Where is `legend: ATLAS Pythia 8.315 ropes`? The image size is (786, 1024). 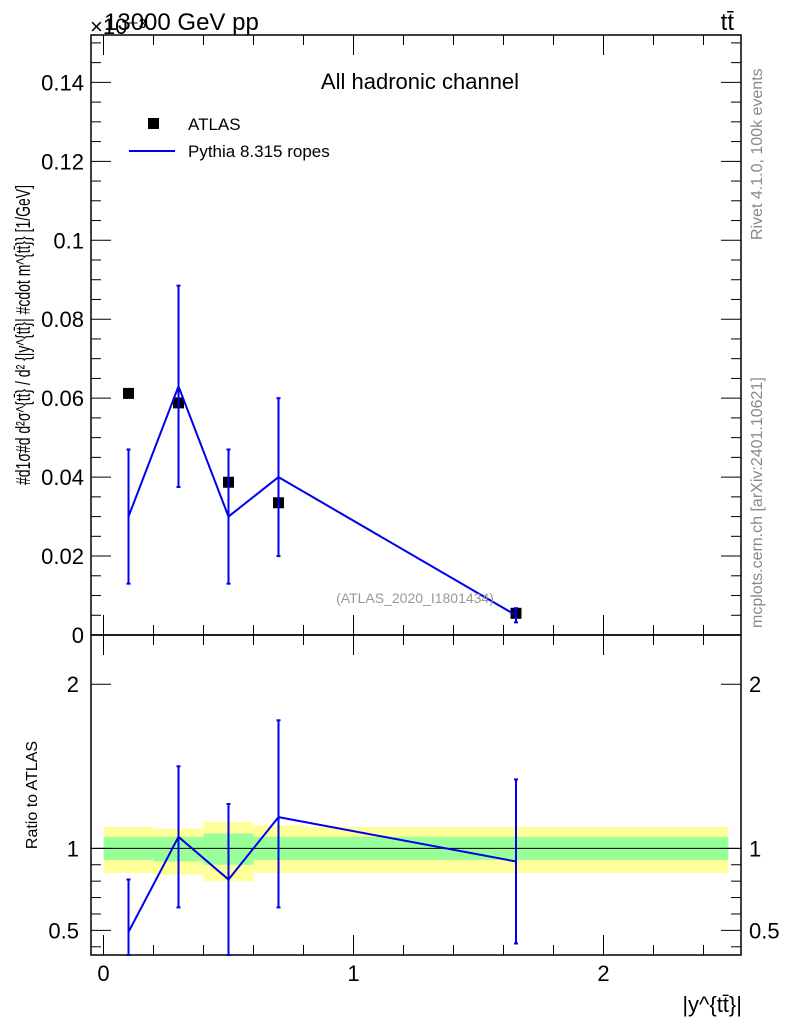 legend: ATLAS Pythia 8.315 ropes is located at coordinates (229, 138).